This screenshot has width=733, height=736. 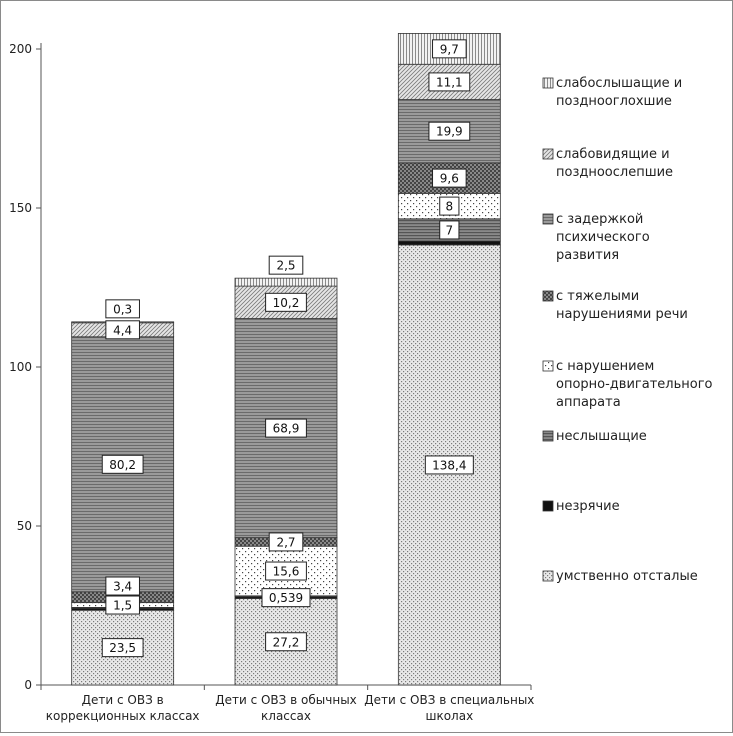 I want to click on x-tick-label: школах, so click(x=449, y=716).